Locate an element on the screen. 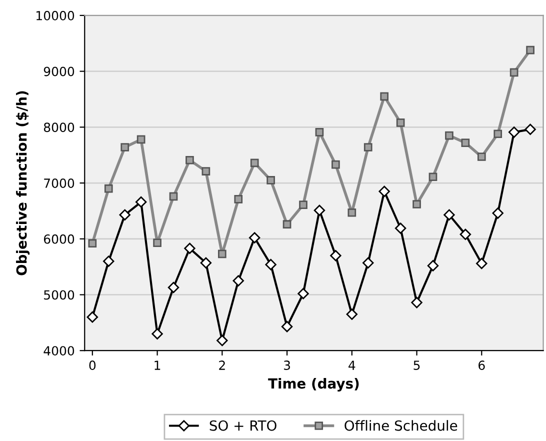 This screenshot has height=441, width=546. x-tick-label: 3 is located at coordinates (287, 365).